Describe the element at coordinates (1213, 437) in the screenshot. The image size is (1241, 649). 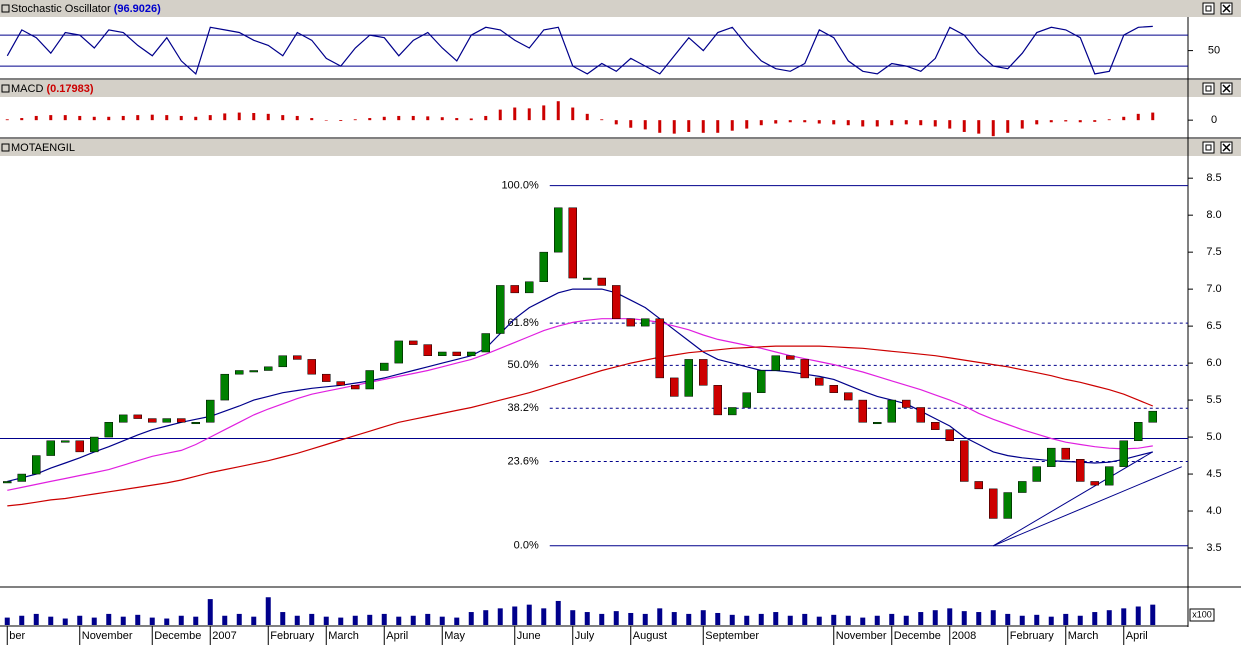
I see `y-tick-label: 5.0` at that location.